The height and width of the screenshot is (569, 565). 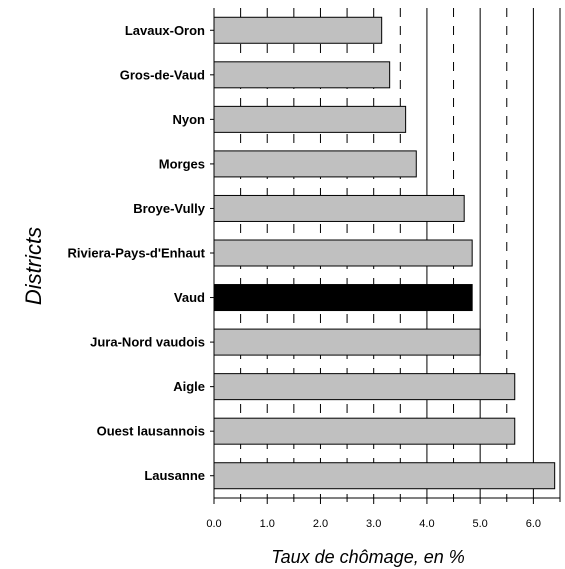 I want to click on x-tick-label: 3.0, so click(x=373, y=524).